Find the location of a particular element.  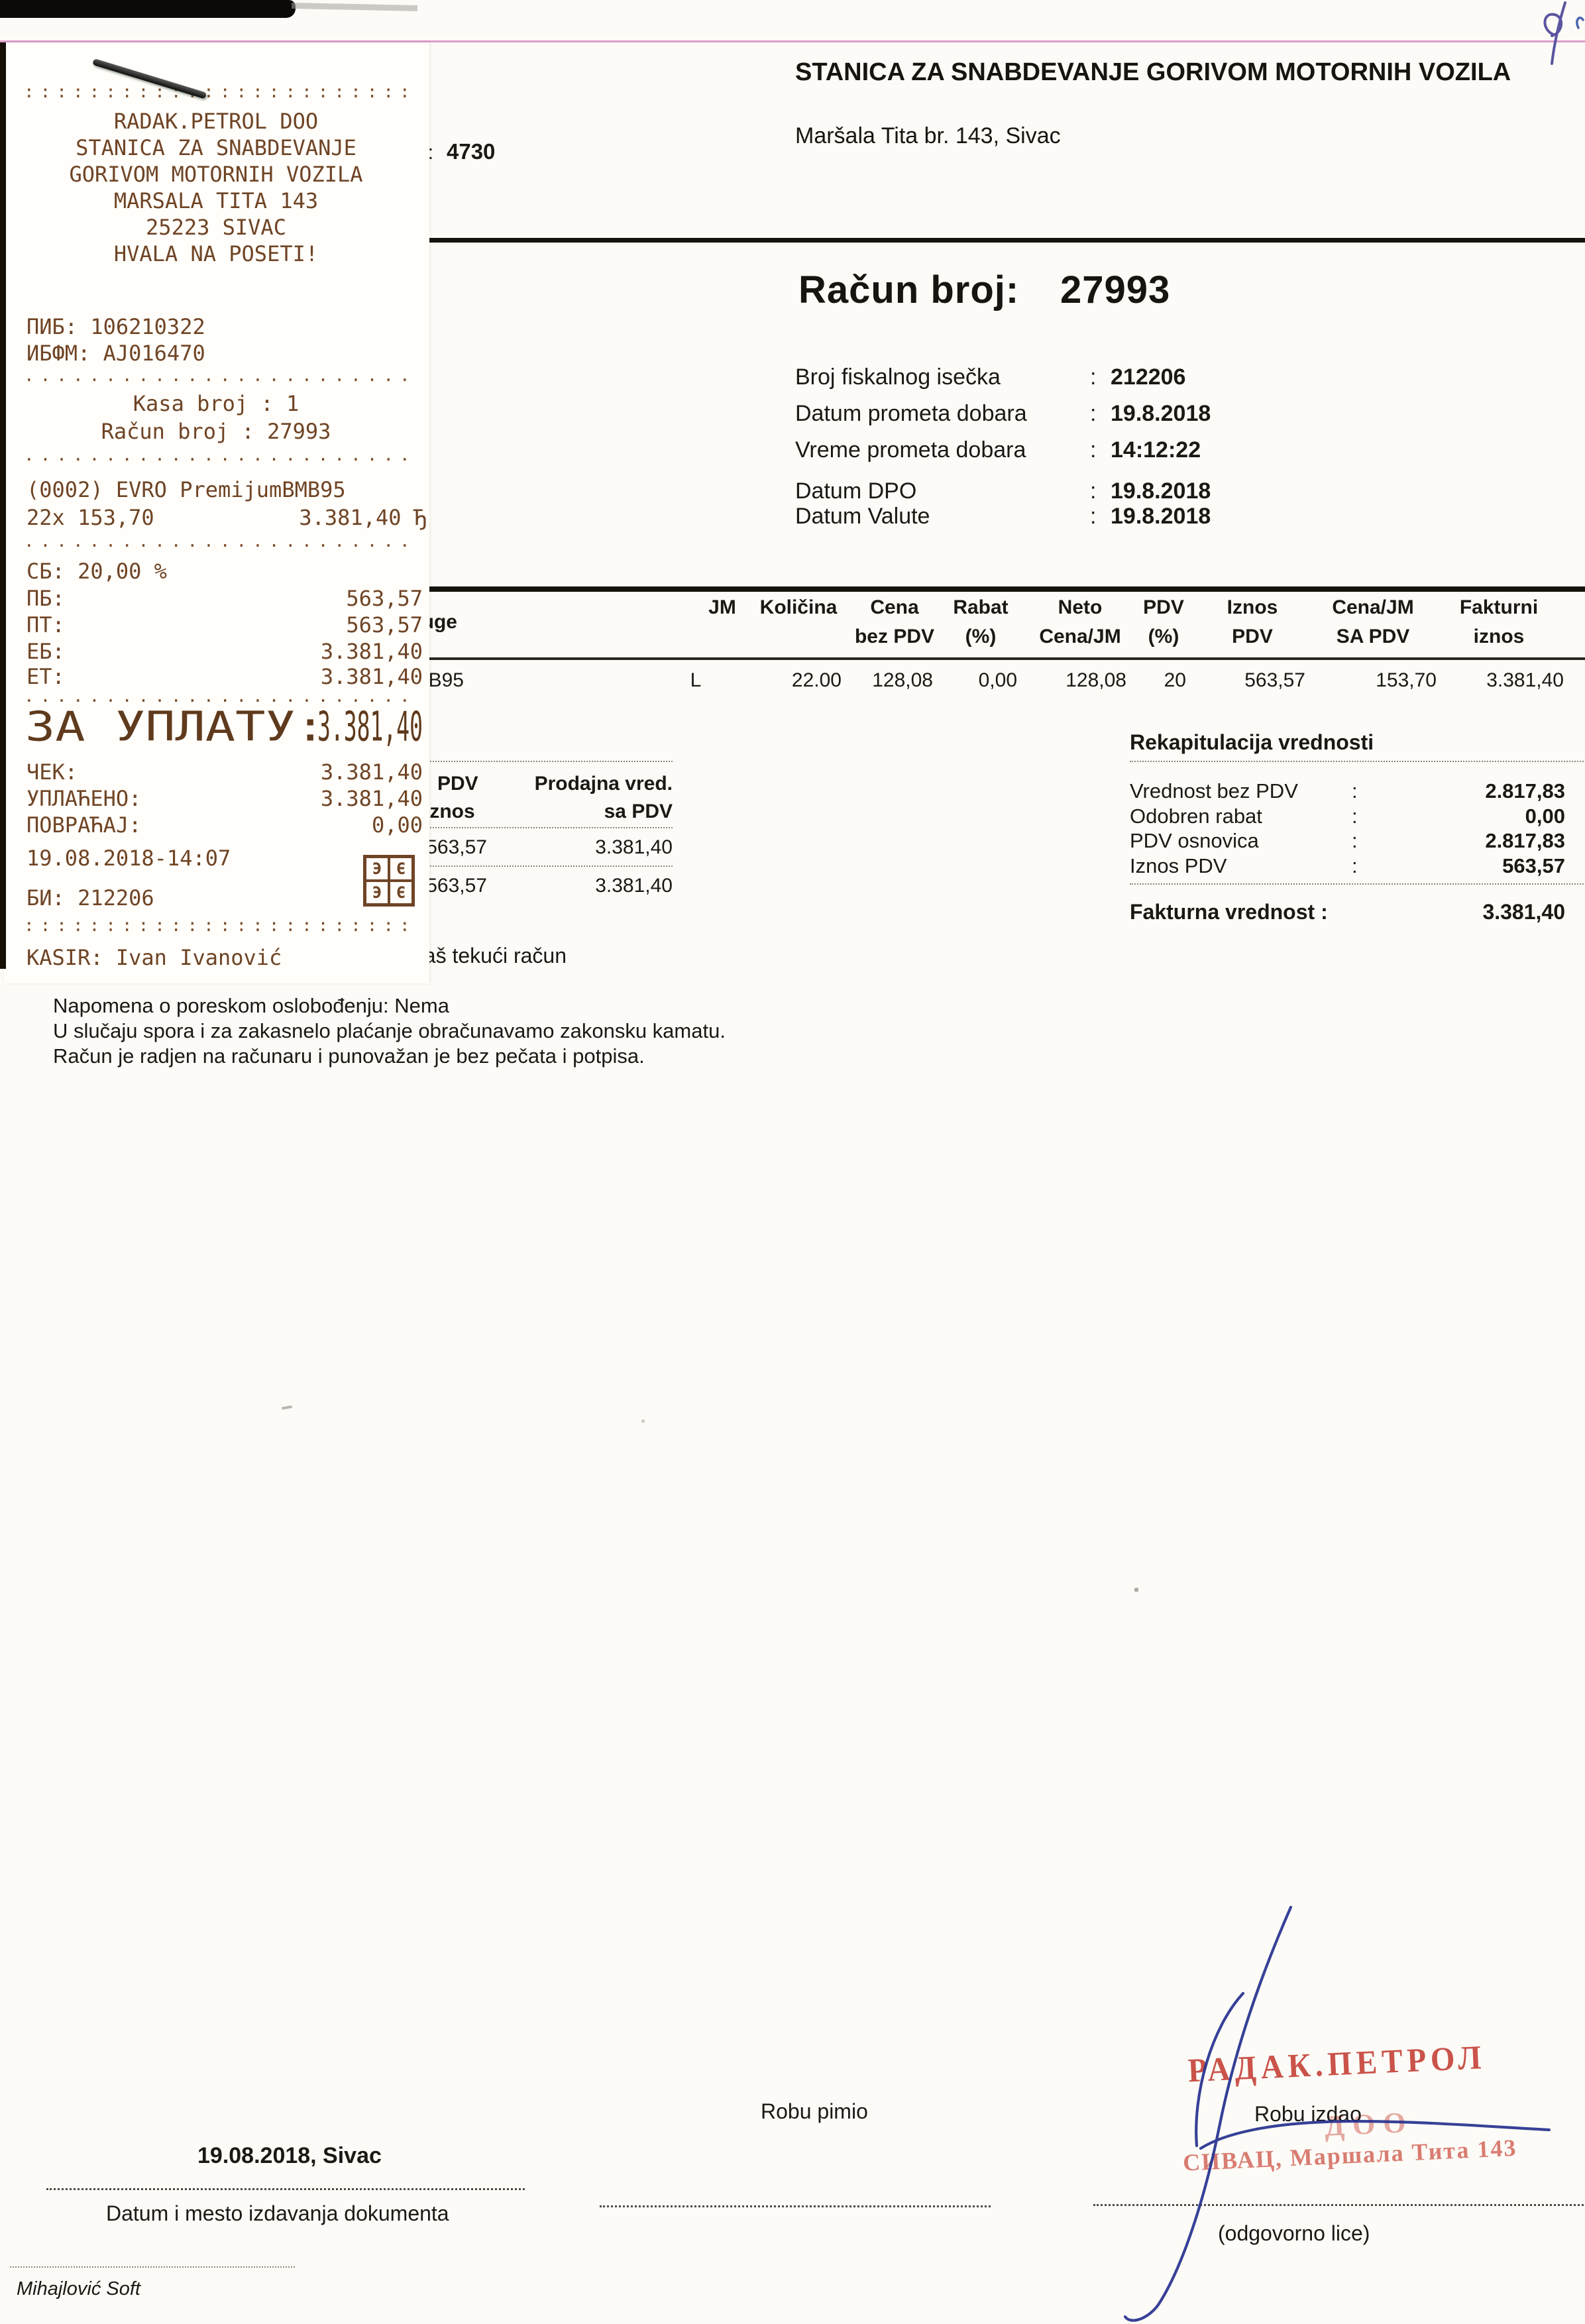

rekap-title: Rekapitulacija vrednosti is located at coordinates (1252, 742).